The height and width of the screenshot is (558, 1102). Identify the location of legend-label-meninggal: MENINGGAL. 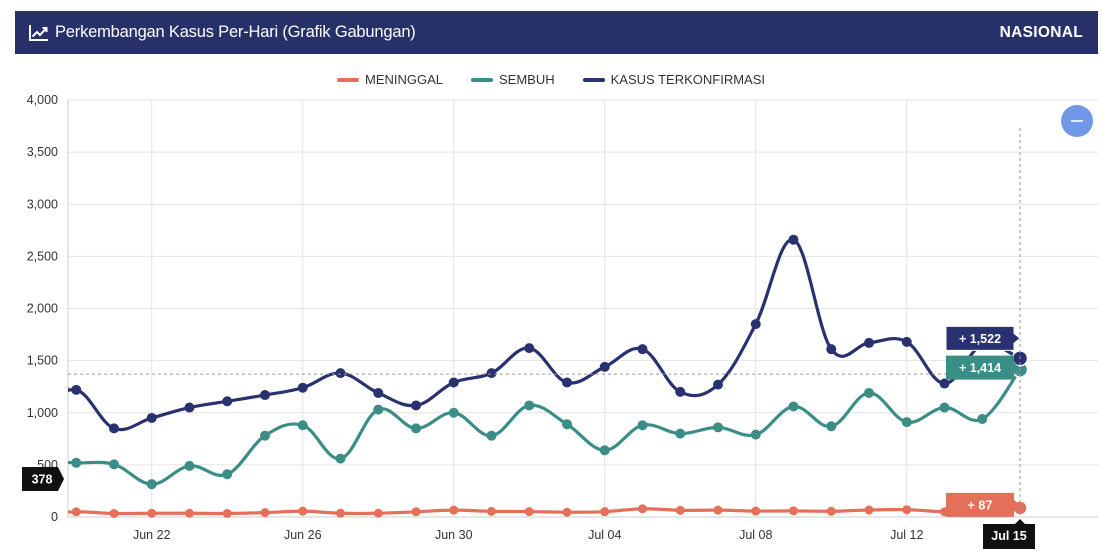
(404, 79).